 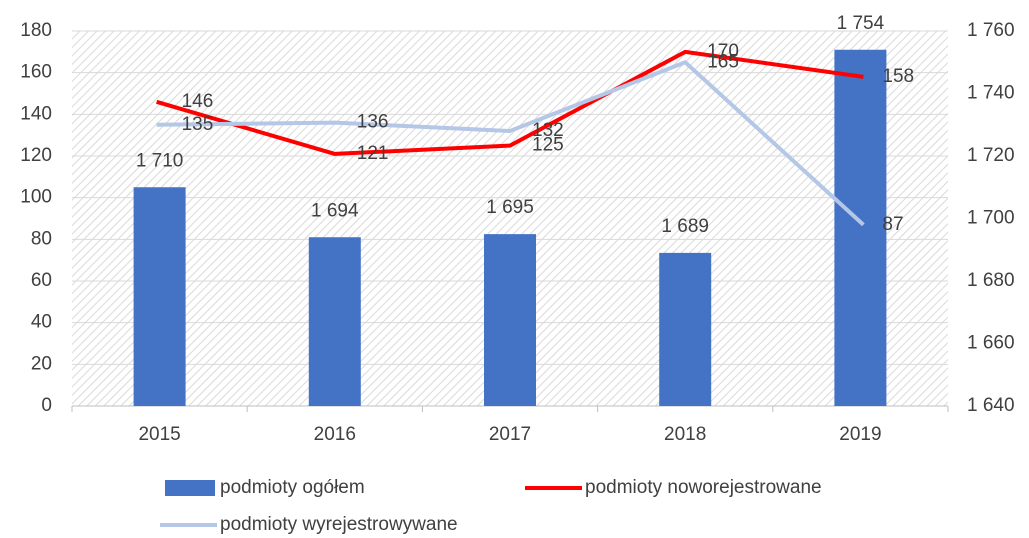 What do you see at coordinates (160, 160) in the screenshot?
I see `bar-value-label: 1 710` at bounding box center [160, 160].